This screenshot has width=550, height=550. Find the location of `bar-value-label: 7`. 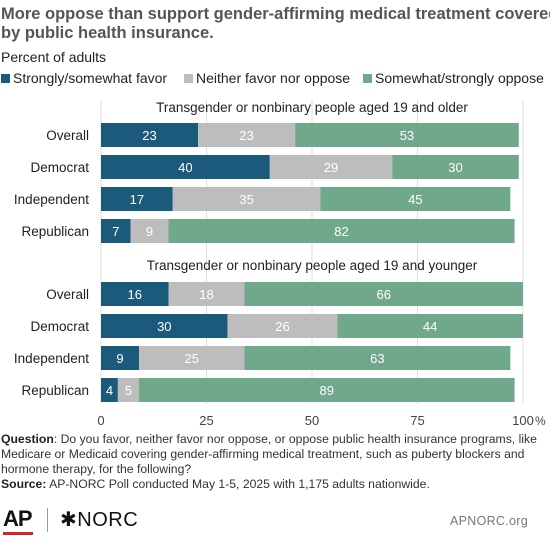

bar-value-label: 7 is located at coordinates (115, 231).